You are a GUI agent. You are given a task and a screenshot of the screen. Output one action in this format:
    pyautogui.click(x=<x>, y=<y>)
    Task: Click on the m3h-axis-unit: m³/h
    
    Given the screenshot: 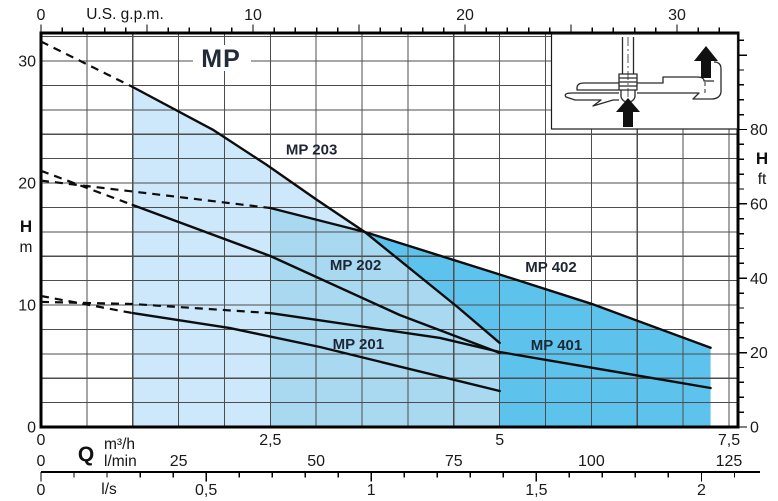 What is the action you would take?
    pyautogui.click(x=119, y=444)
    